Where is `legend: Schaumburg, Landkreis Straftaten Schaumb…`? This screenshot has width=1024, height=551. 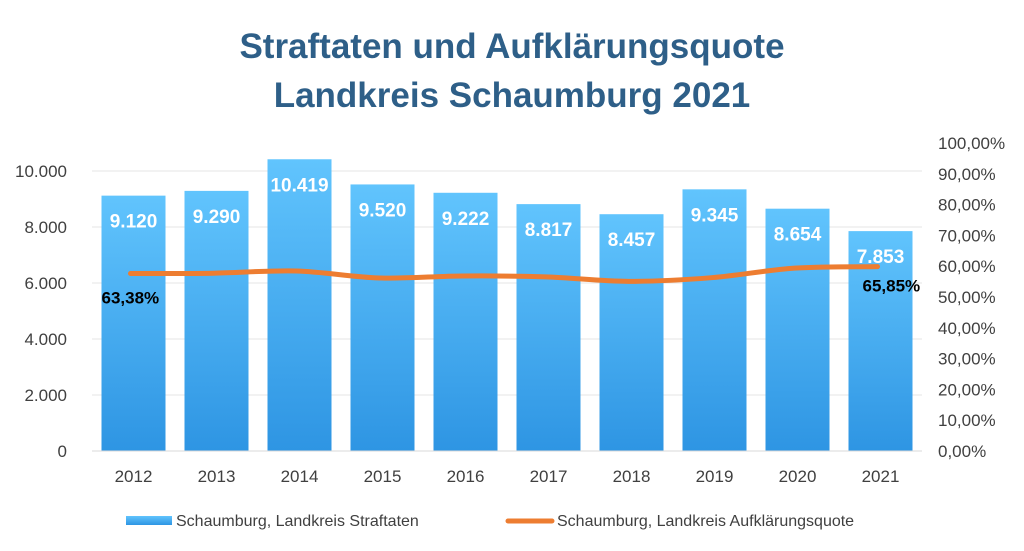 legend: Schaumburg, Landkreis Straftaten Schaumb… is located at coordinates (490, 521).